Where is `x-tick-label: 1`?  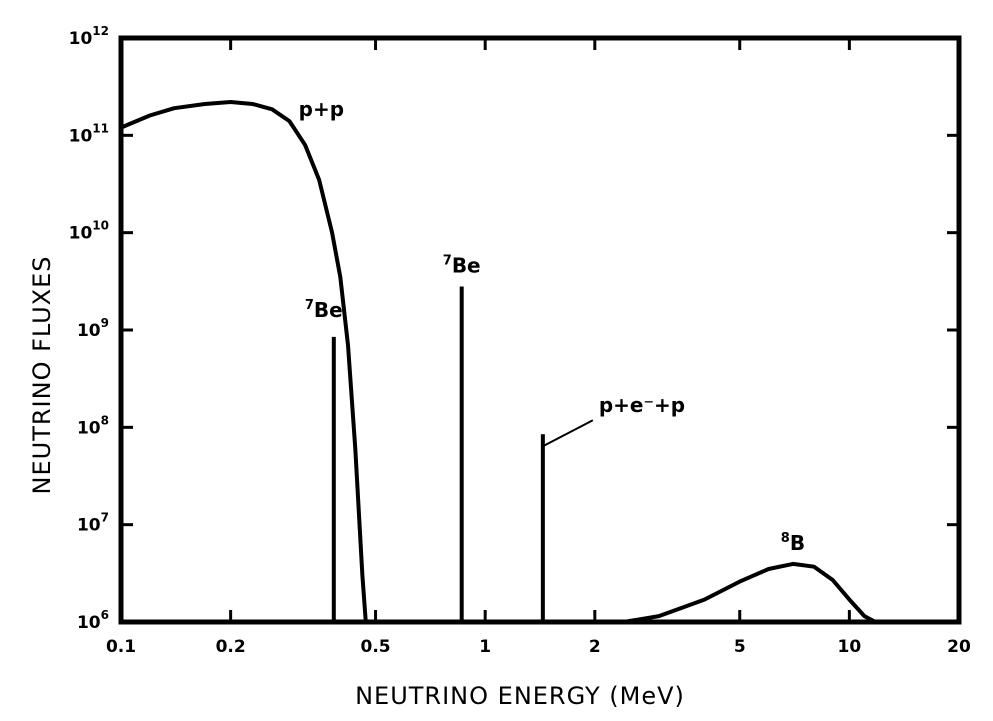
x-tick-label: 1 is located at coordinates (485, 647).